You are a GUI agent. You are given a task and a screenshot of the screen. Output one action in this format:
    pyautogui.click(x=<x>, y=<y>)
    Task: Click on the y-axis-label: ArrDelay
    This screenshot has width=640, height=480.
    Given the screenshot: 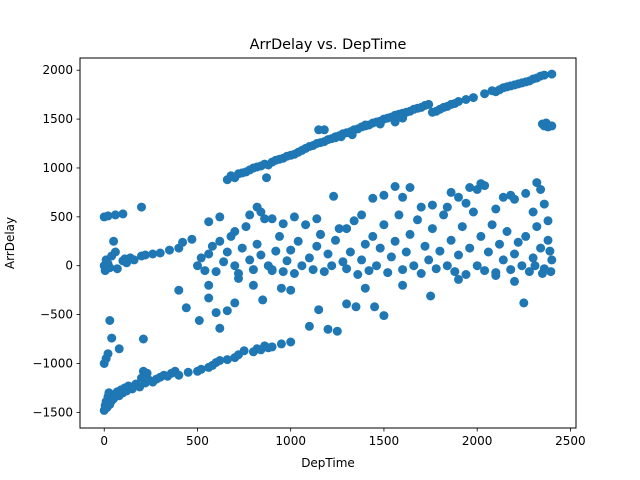 What is the action you would take?
    pyautogui.click(x=10, y=243)
    